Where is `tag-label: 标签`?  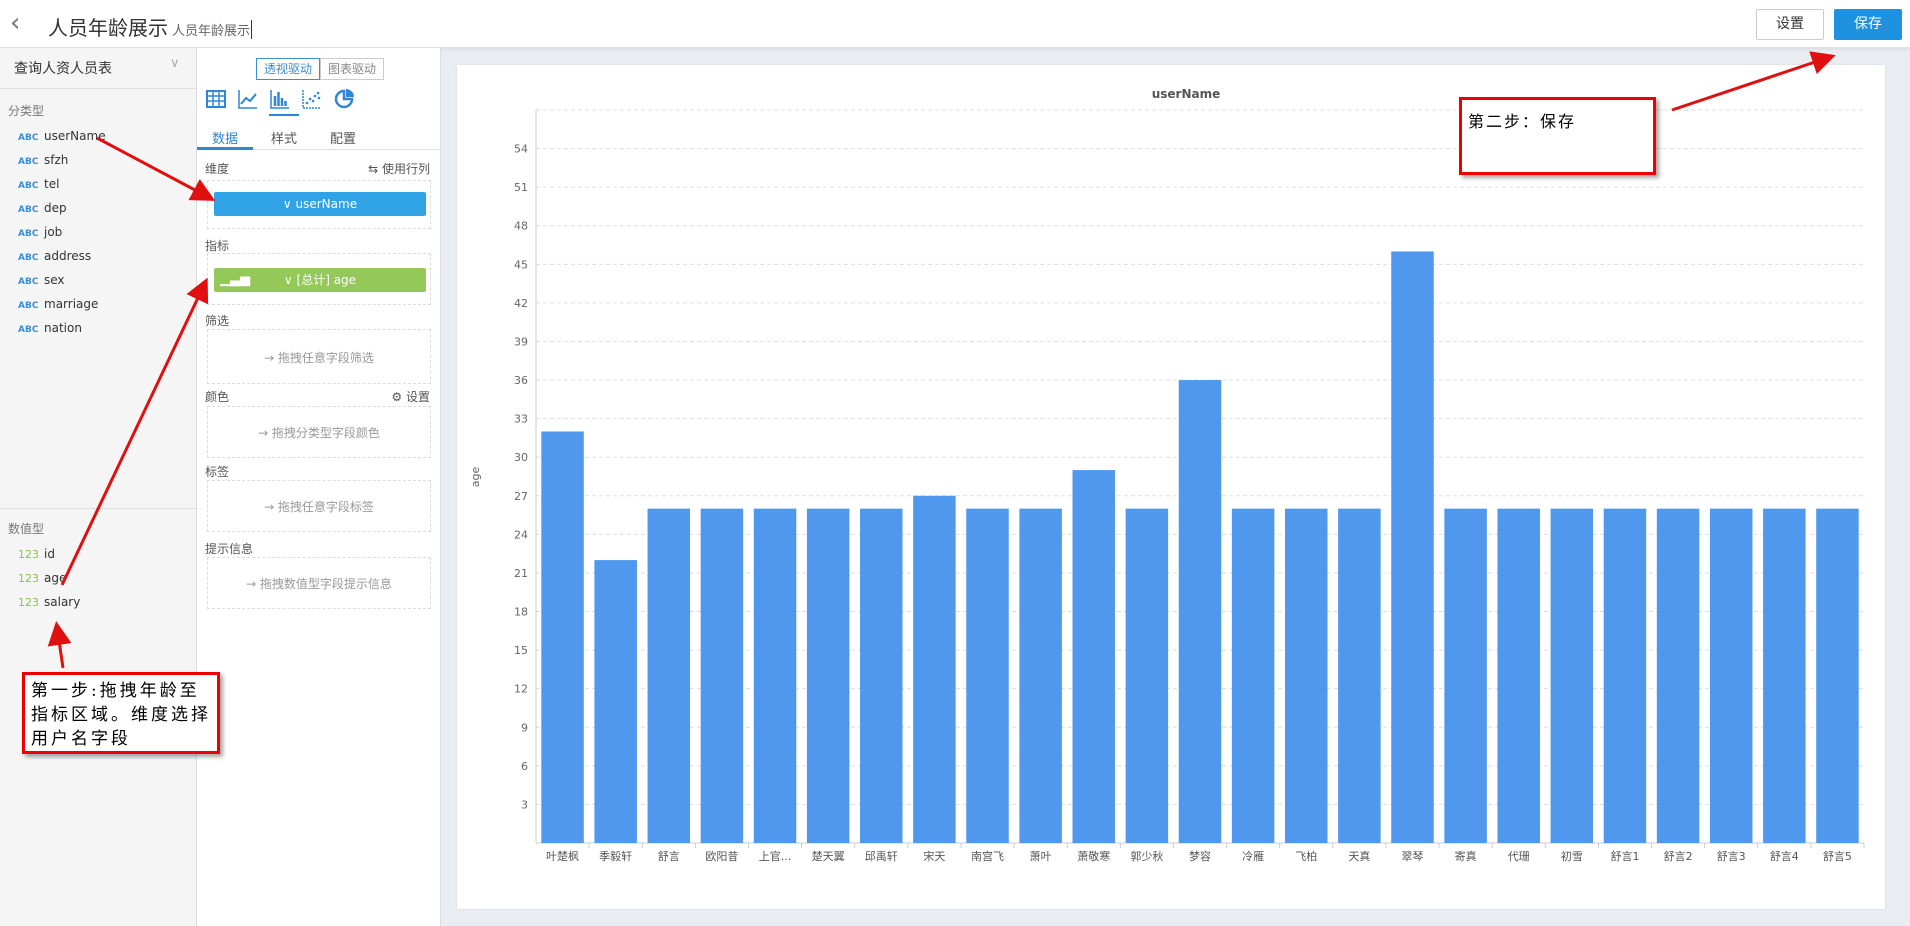
tag-label: 标签 is located at coordinates (217, 472).